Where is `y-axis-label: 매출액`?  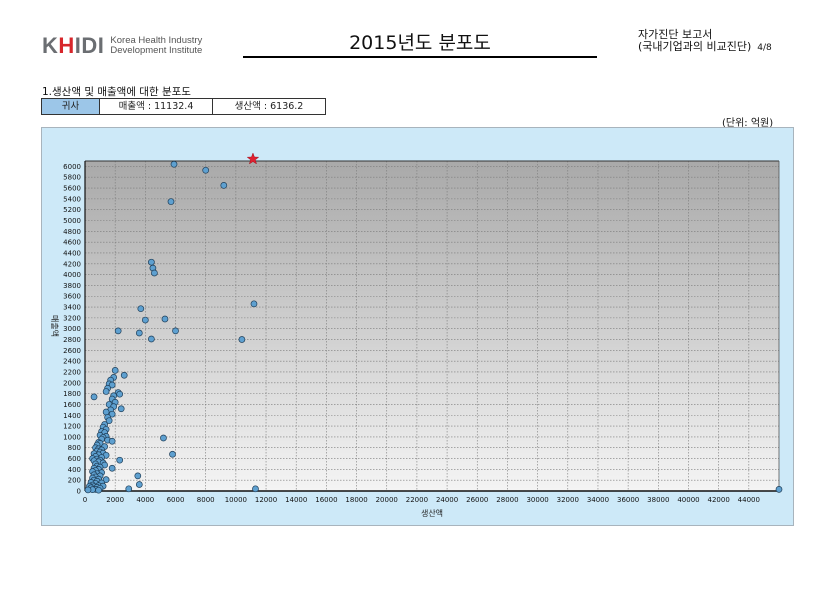 y-axis-label: 매출액 is located at coordinates (55, 326).